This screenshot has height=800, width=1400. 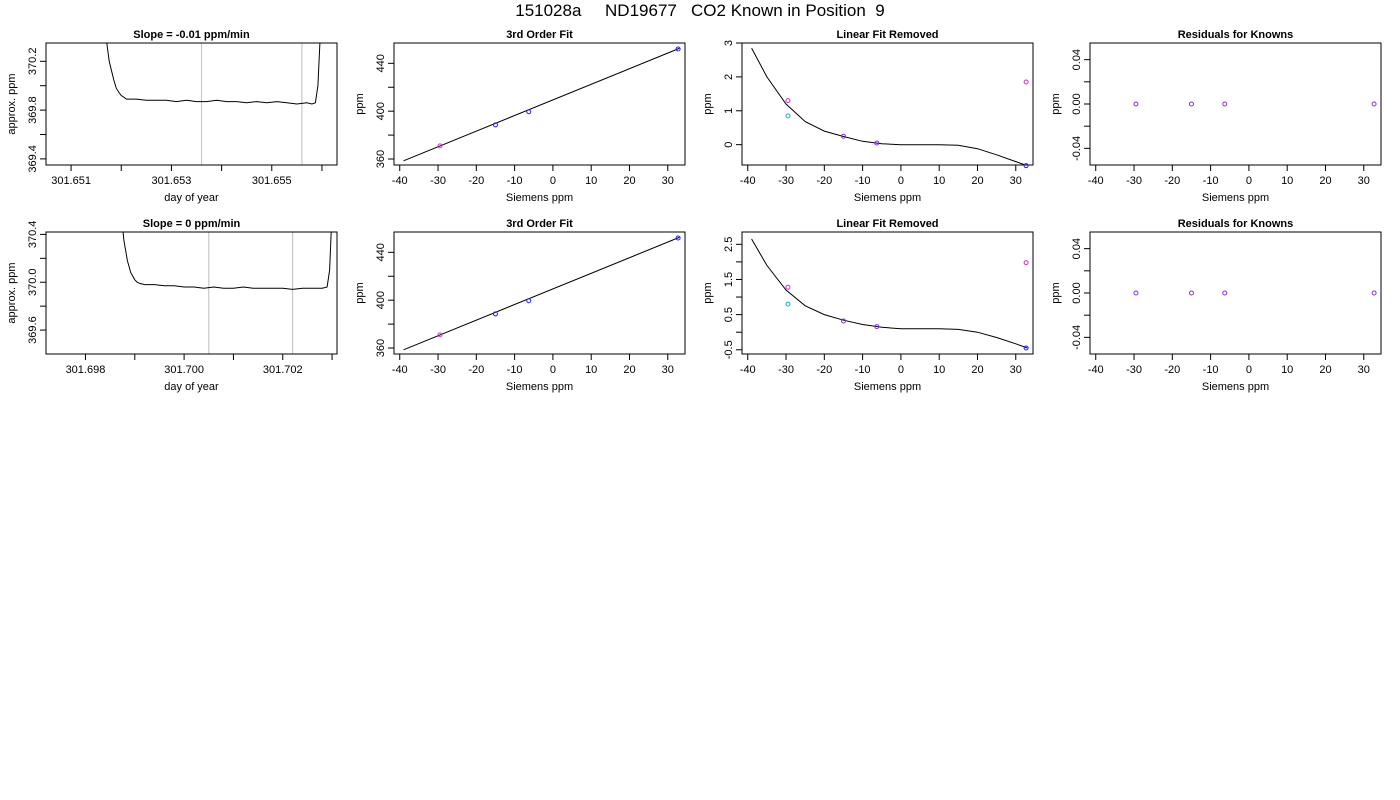 What do you see at coordinates (227, 261) in the screenshot?
I see `trace-line` at bounding box center [227, 261].